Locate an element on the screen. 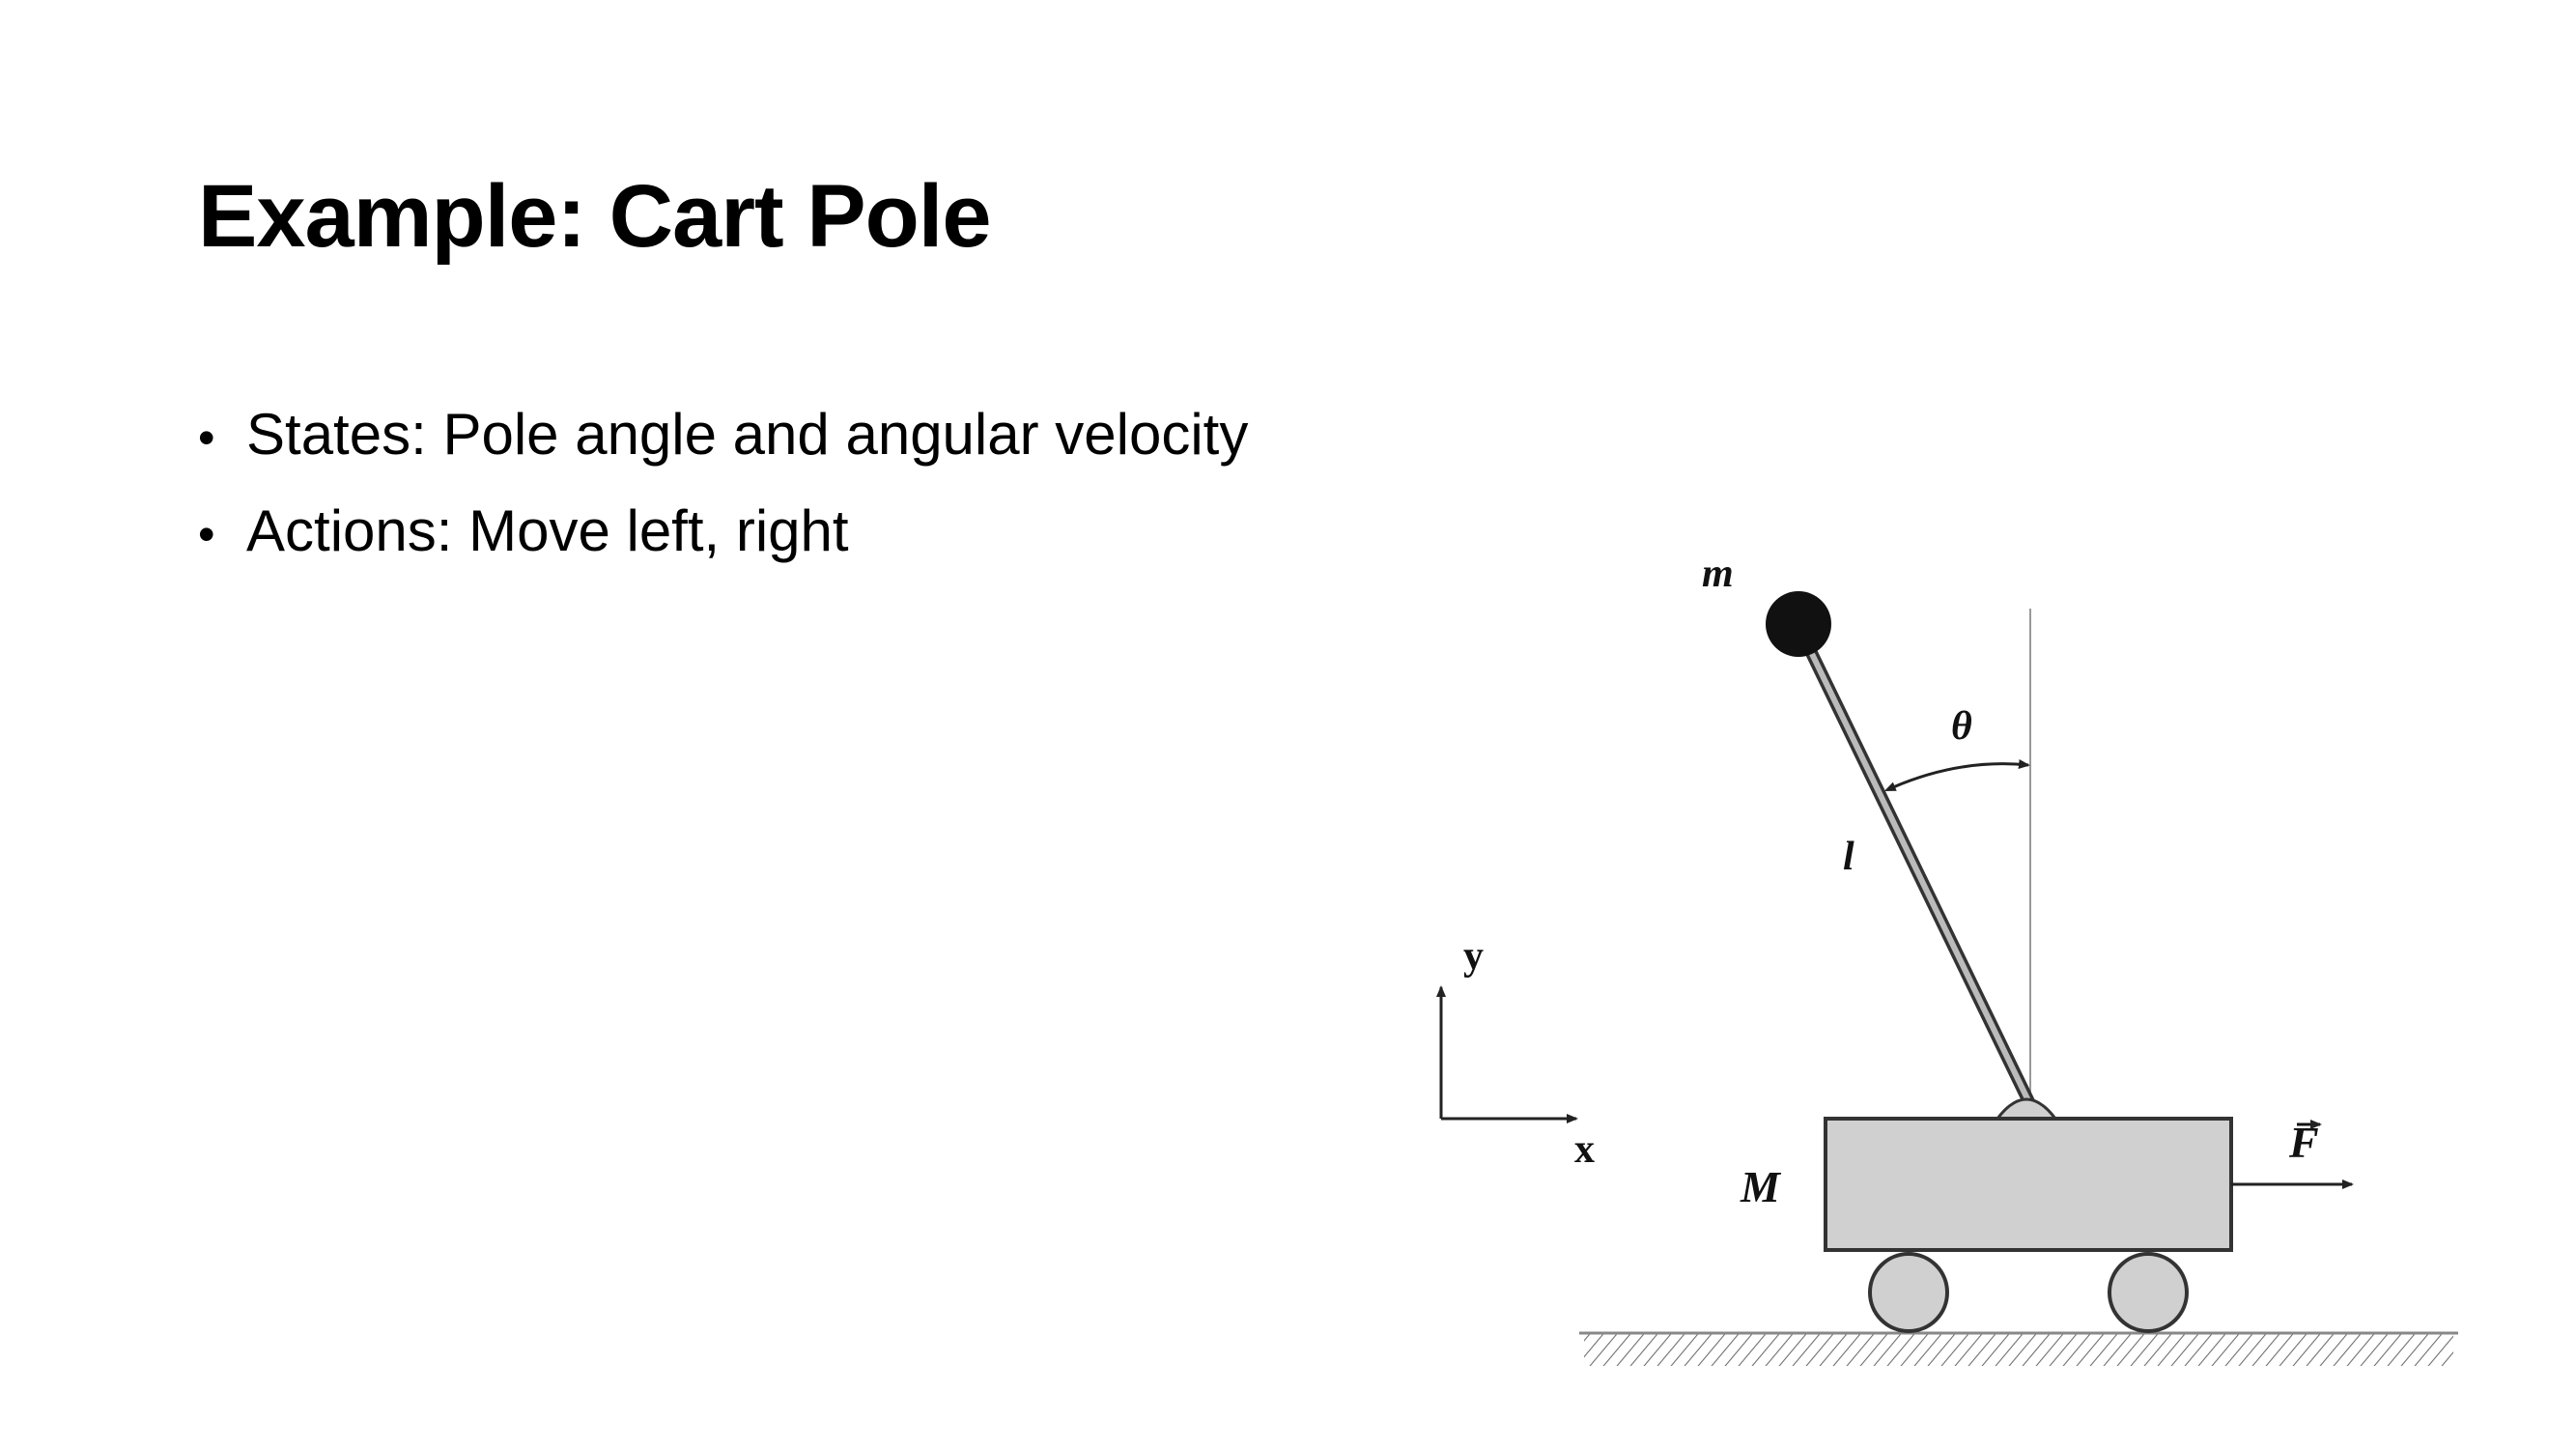 This screenshot has width=2576, height=1449. theta-arc is located at coordinates (1956, 775).